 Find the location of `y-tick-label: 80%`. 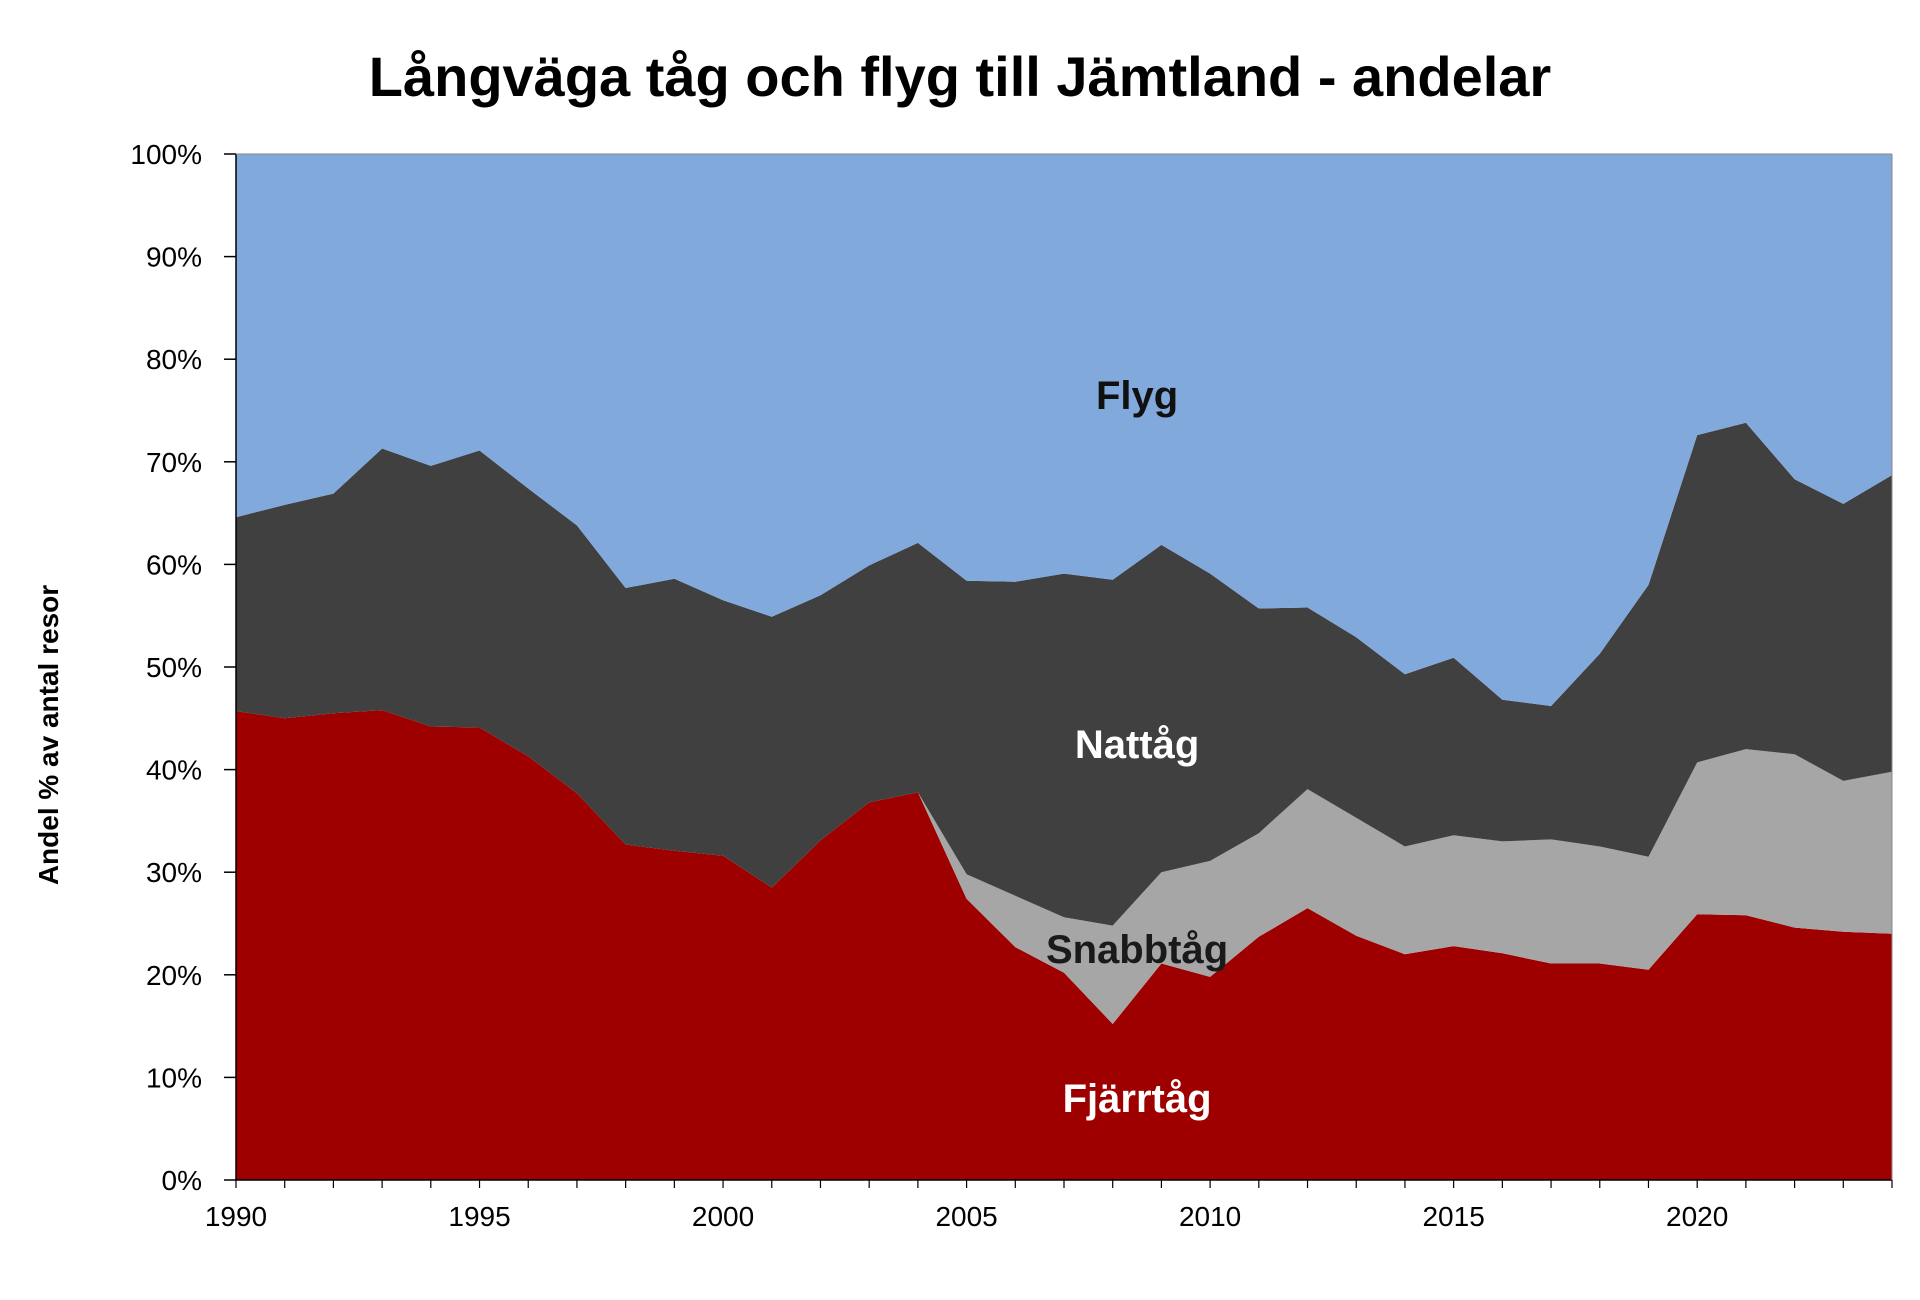

y-tick-label: 80% is located at coordinates (174, 359).